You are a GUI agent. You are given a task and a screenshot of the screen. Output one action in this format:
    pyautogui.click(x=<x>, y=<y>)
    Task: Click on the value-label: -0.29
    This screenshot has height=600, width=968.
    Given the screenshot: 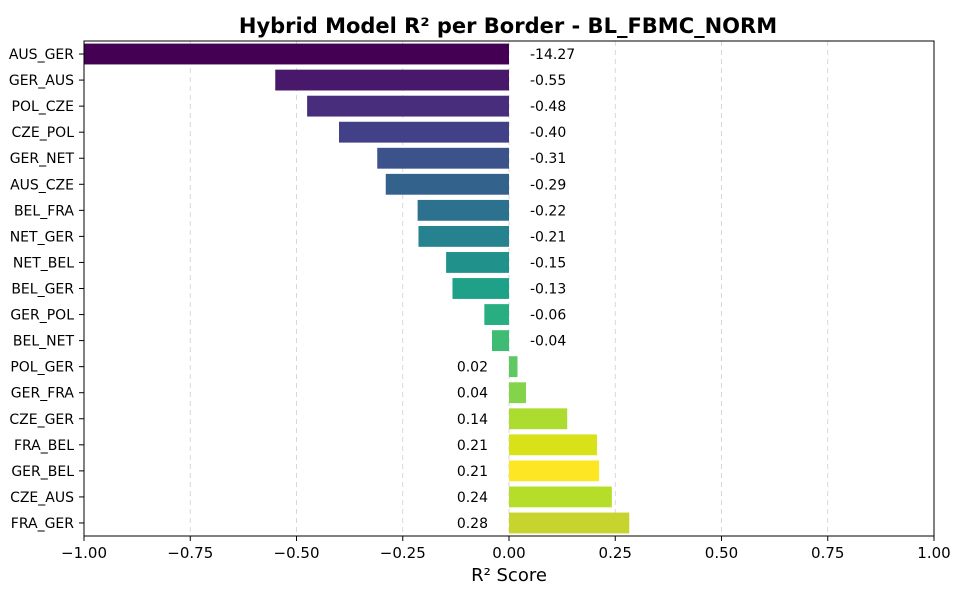 What is the action you would take?
    pyautogui.click(x=548, y=185)
    